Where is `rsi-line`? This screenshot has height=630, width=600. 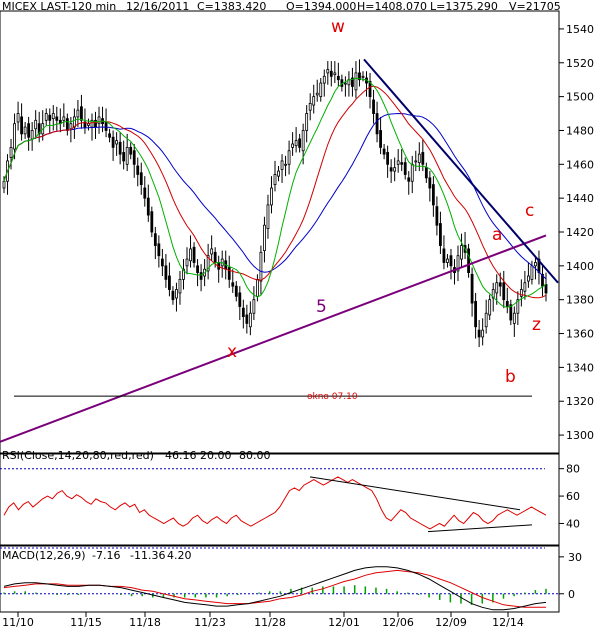 rsi-line is located at coordinates (275, 503).